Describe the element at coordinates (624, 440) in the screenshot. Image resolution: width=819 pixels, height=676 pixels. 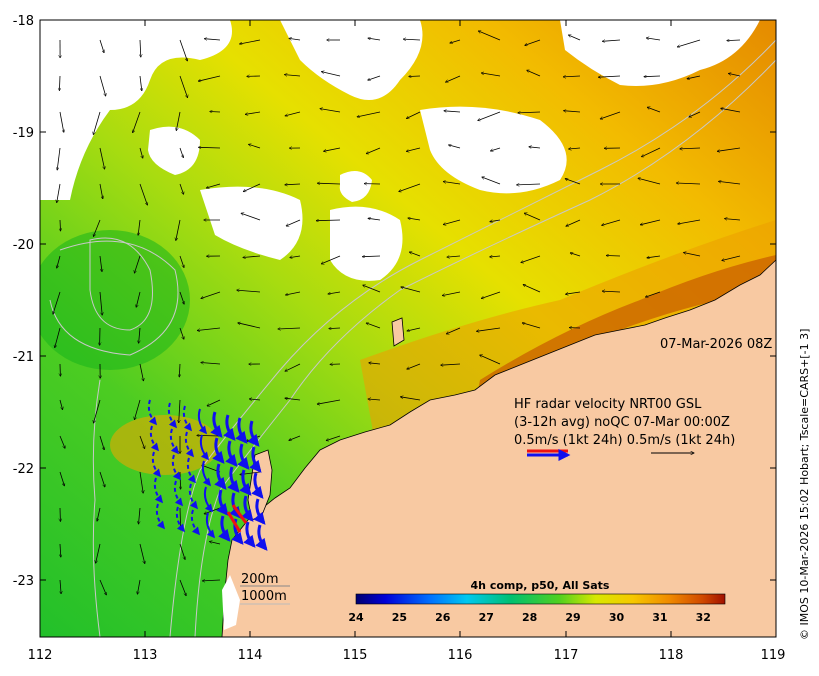
I see `legend-line-3: 0.5m/s (1kt 24h) 0.5m/s (1kt 24h)` at that location.